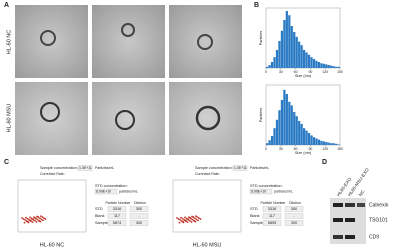 This screenshot has width=400, height=252. What do you see at coordinates (296, 72) in the screenshot?
I see `x-tick-label: 60` at bounding box center [296, 72].